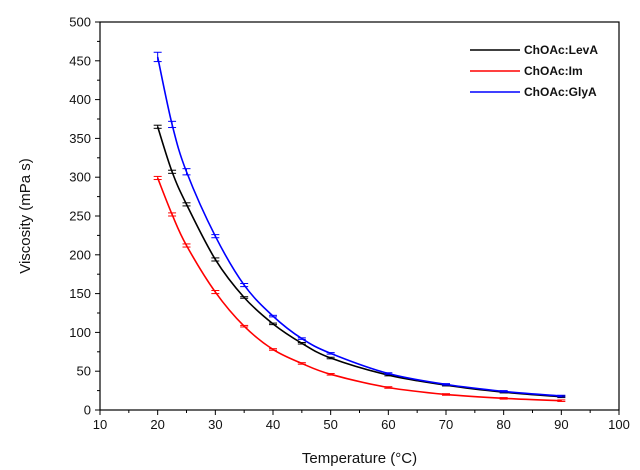  What do you see at coordinates (100, 424) in the screenshot?
I see `x-tick-label: 10` at bounding box center [100, 424].